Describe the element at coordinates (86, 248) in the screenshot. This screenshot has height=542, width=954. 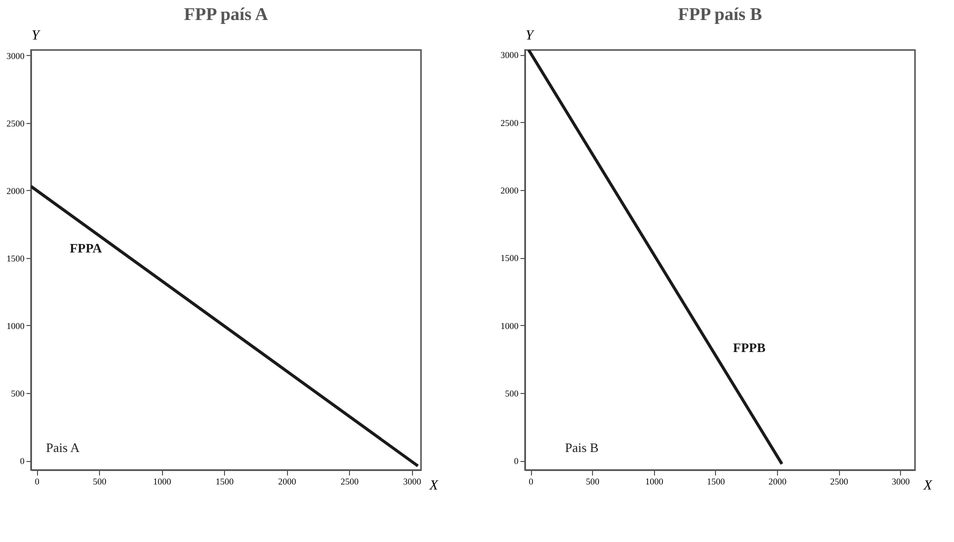
I see `series-label: FPPA` at that location.